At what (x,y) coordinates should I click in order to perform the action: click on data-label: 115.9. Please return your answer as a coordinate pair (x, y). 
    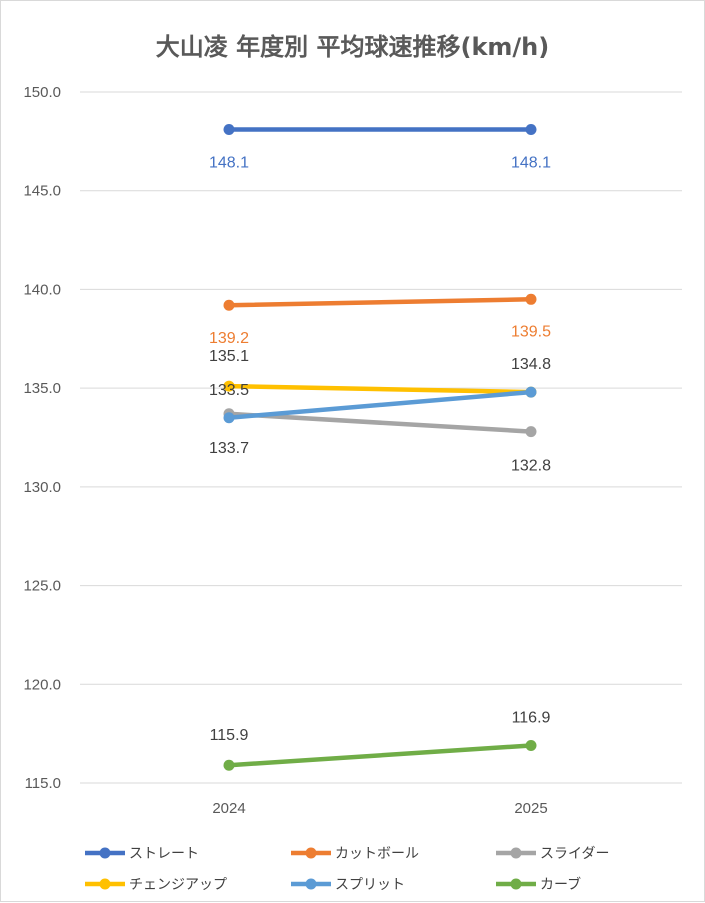
    Looking at the image, I should click on (229, 735).